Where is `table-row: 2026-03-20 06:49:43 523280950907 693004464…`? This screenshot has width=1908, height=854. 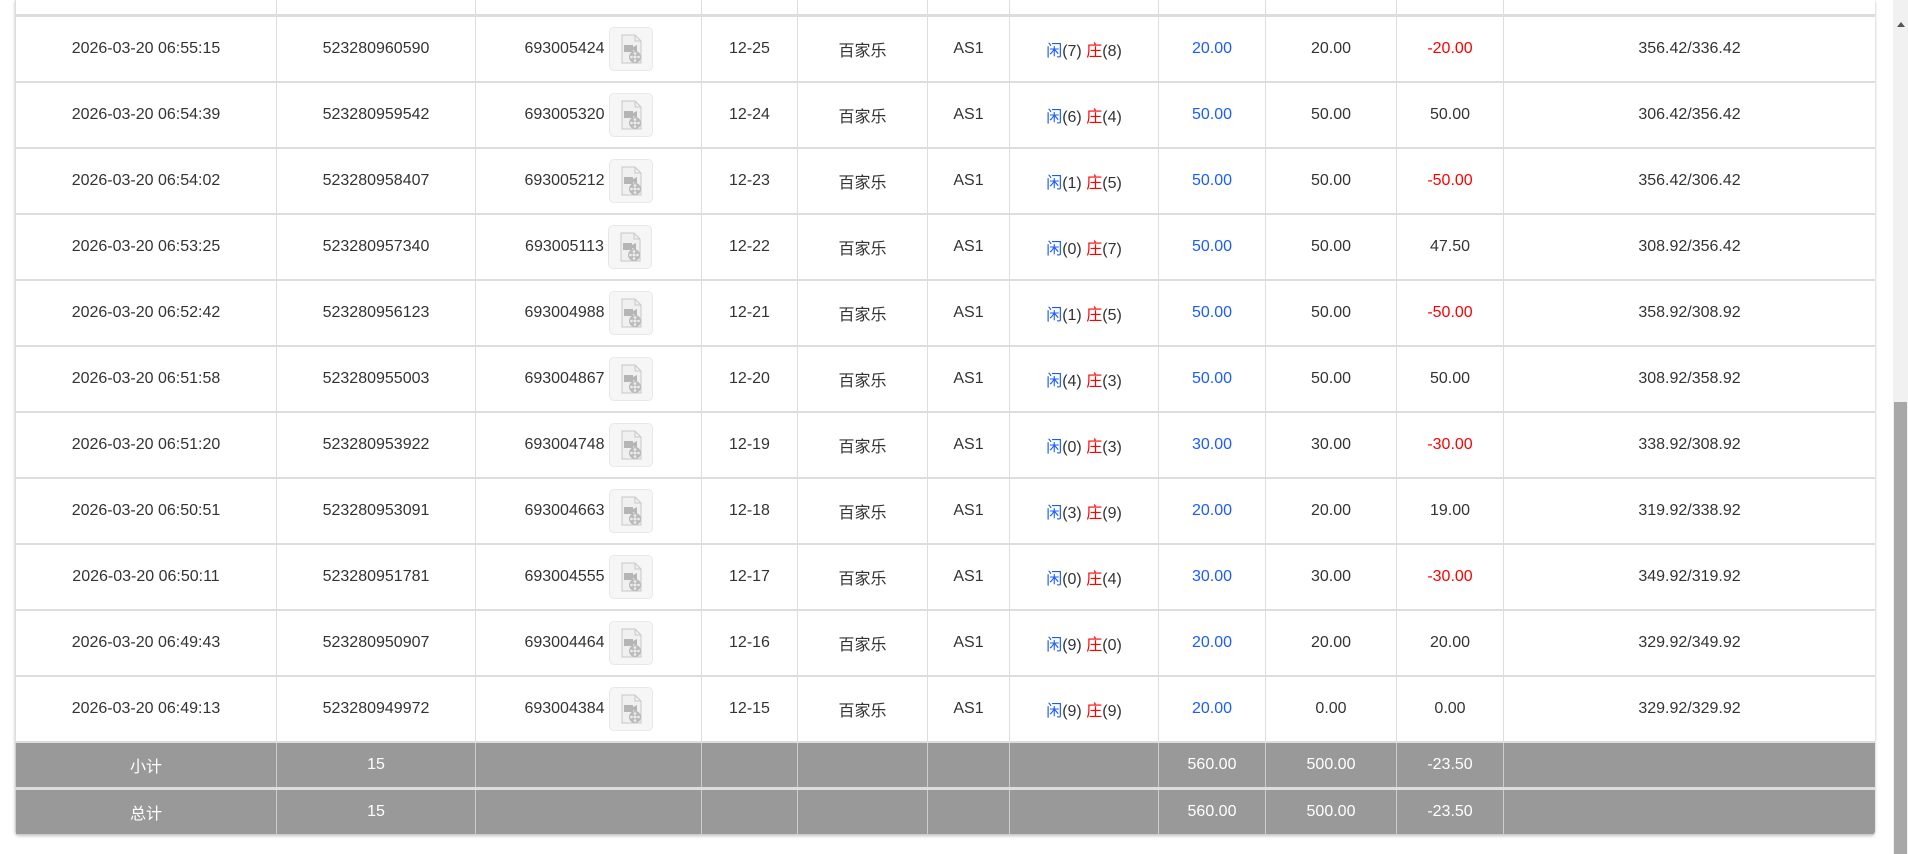
table-row: 2026-03-20 06:49:43 523280950907 693004464… is located at coordinates (945, 643).